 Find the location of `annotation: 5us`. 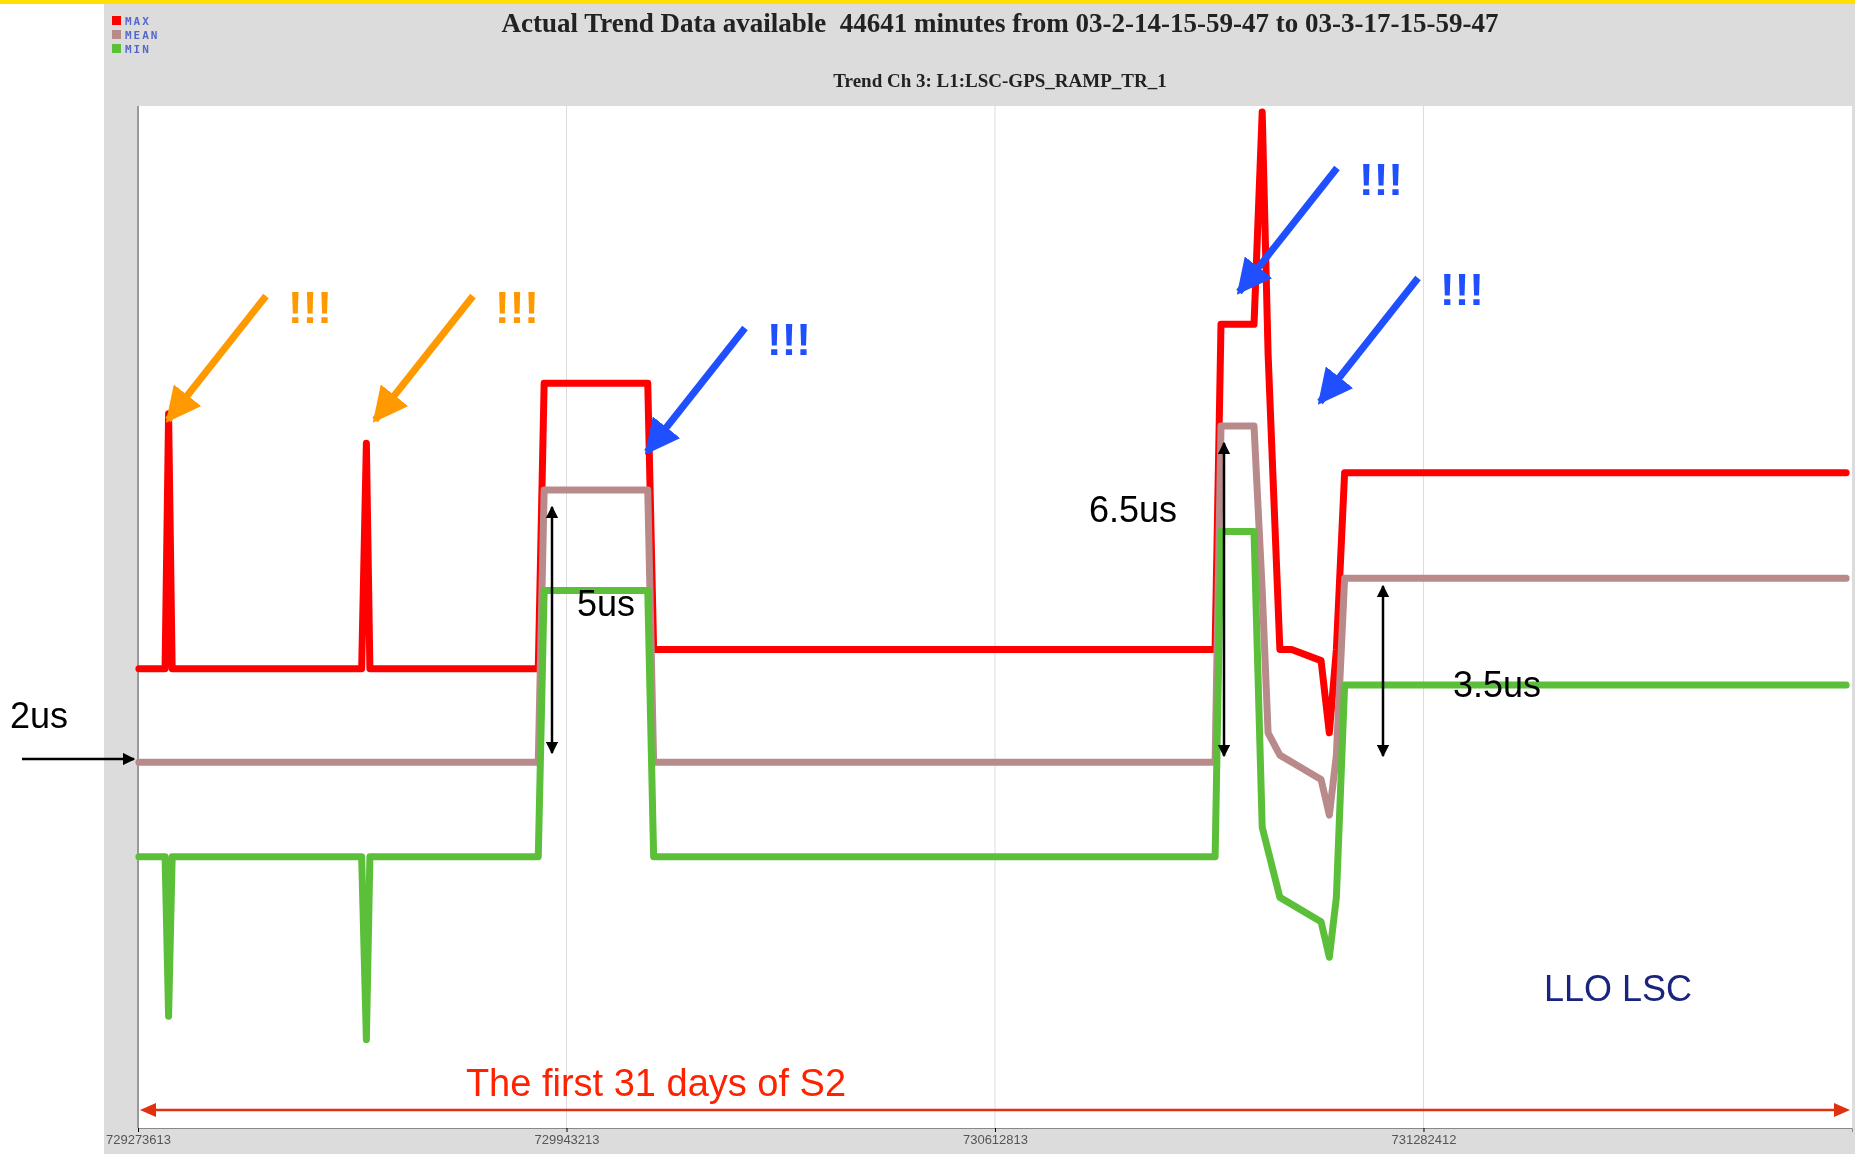

annotation: 5us is located at coordinates (606, 603).